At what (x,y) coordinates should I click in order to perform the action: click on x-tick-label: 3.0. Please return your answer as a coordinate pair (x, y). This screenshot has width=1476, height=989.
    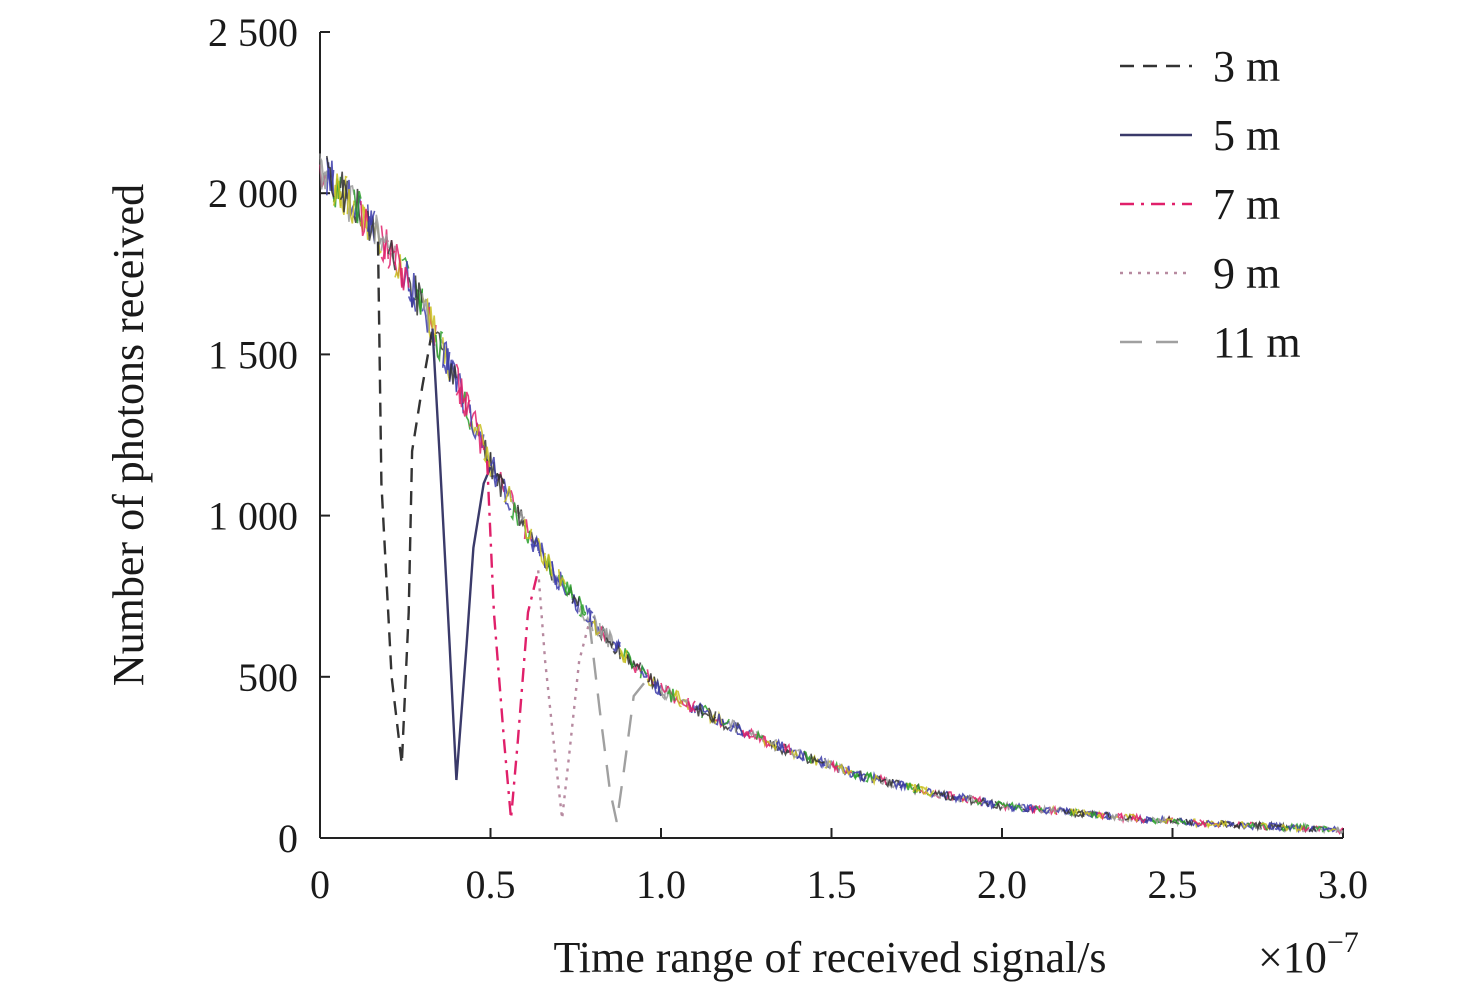
    Looking at the image, I should click on (1343, 884).